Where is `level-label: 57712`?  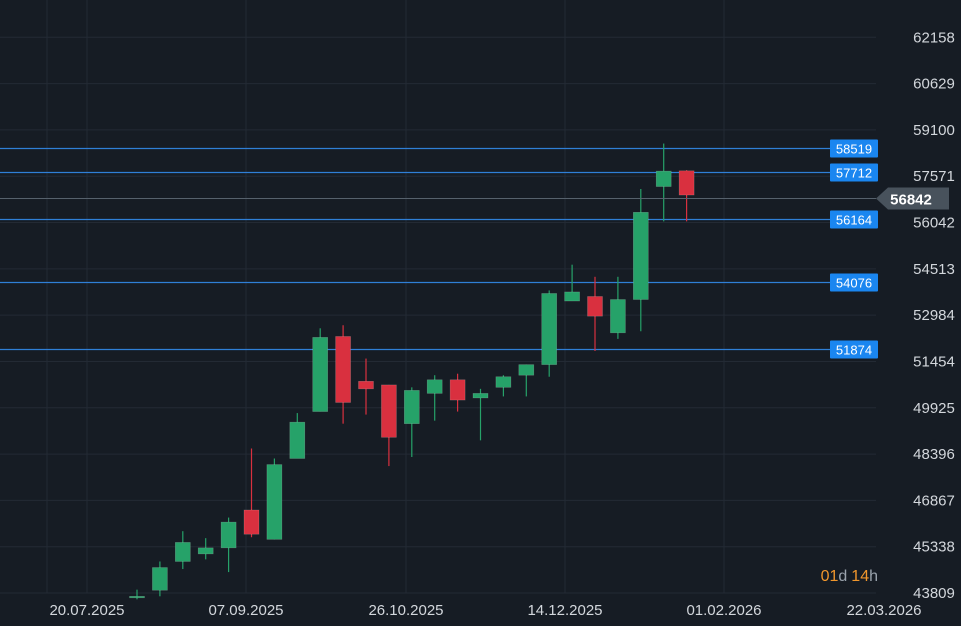 level-label: 57712 is located at coordinates (854, 173).